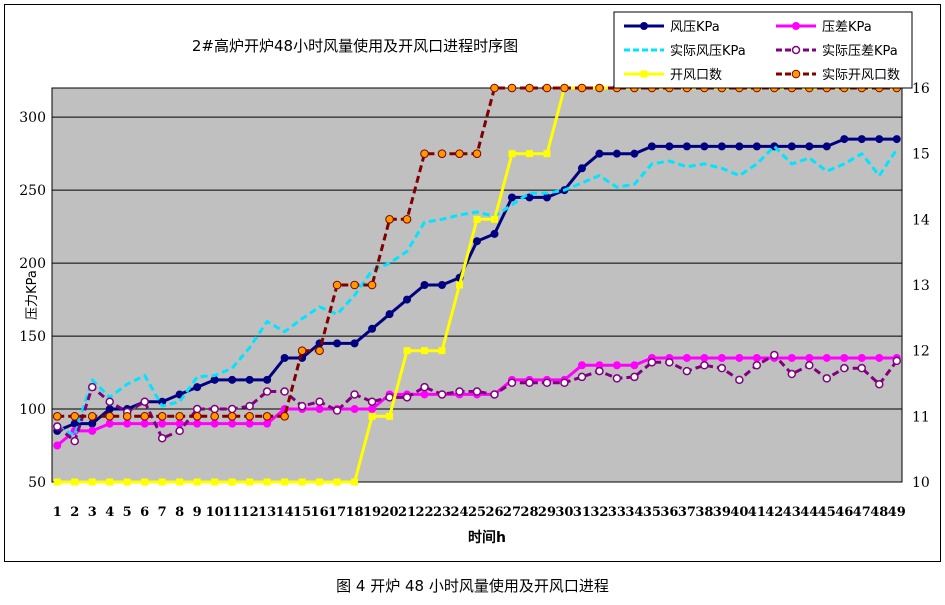 The height and width of the screenshot is (605, 945). What do you see at coordinates (792, 512) in the screenshot?
I see `x-tick-label: 43` at bounding box center [792, 512].